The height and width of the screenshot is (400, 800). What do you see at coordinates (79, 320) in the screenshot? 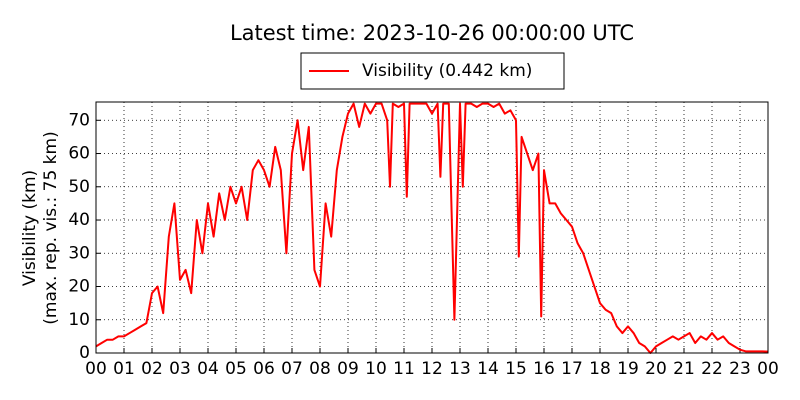
I see `y-tick-label: 10` at bounding box center [79, 320].